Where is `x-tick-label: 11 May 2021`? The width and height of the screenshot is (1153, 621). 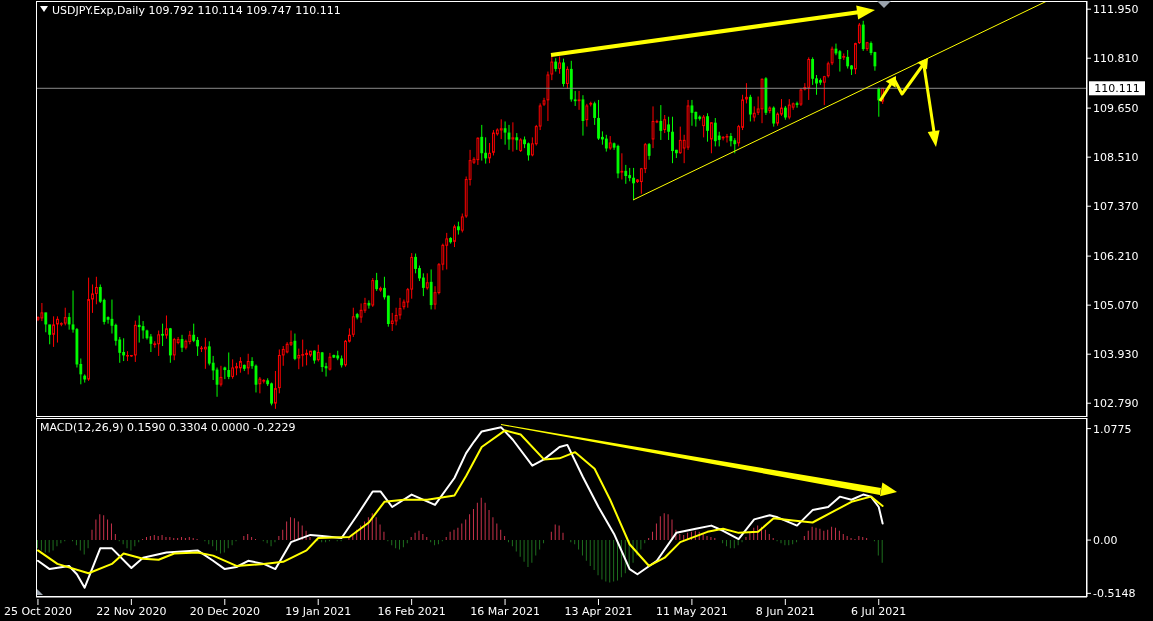 x-tick-label: 11 May 2021 is located at coordinates (692, 611).